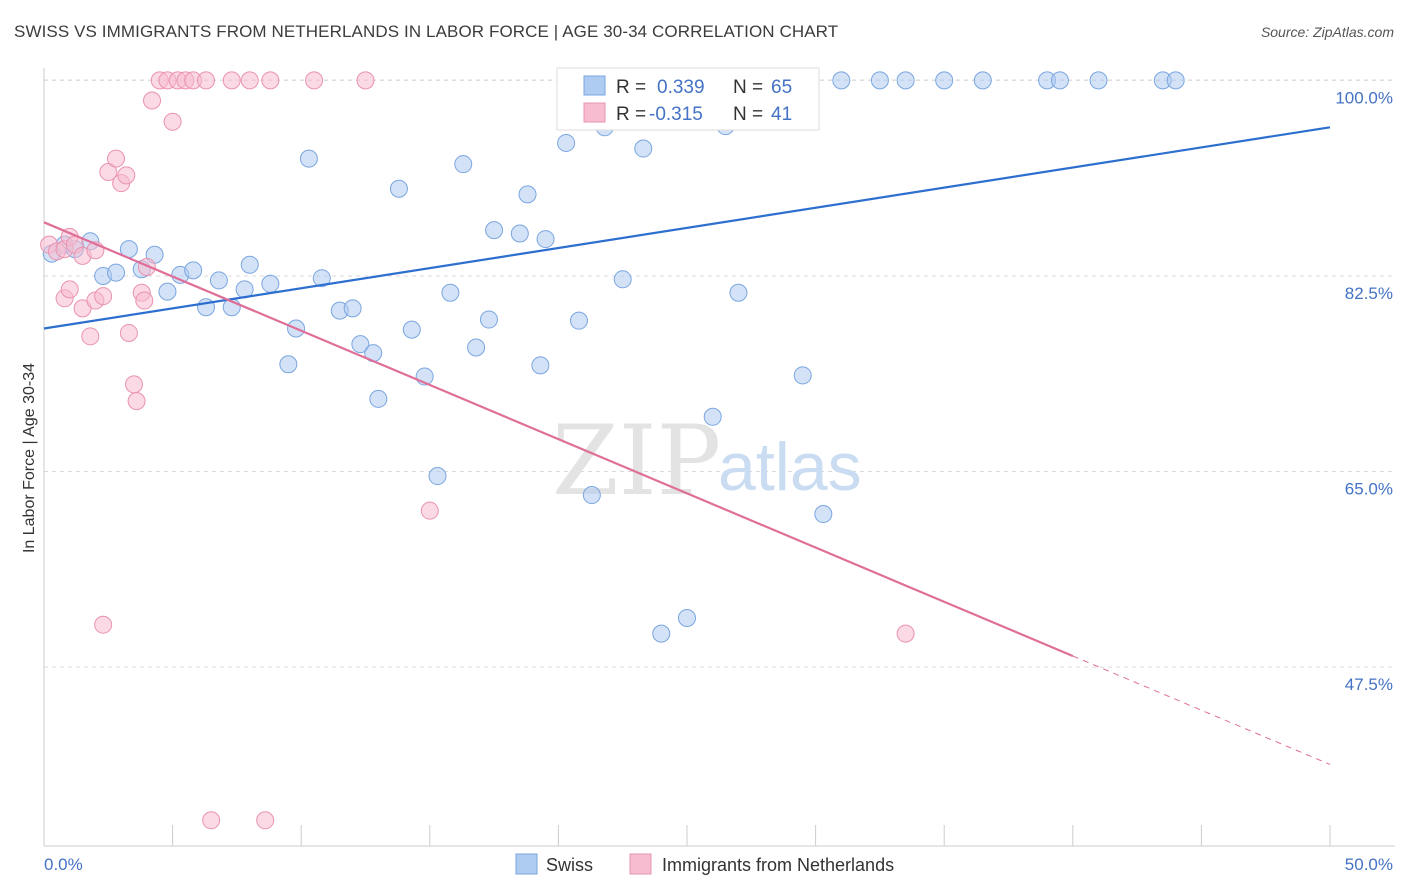  Describe the element at coordinates (1369, 293) in the screenshot. I see `y-tick-label: 82.5%` at that location.